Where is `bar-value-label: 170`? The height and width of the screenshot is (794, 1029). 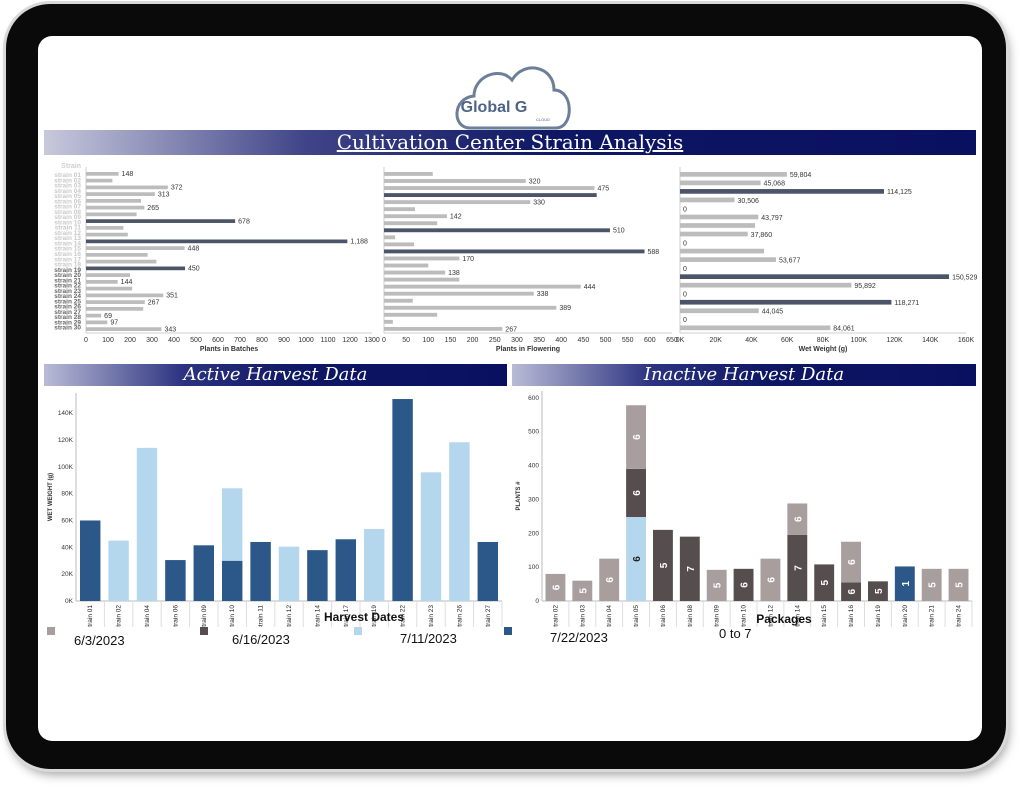 bar-value-label: 170 is located at coordinates (468, 259).